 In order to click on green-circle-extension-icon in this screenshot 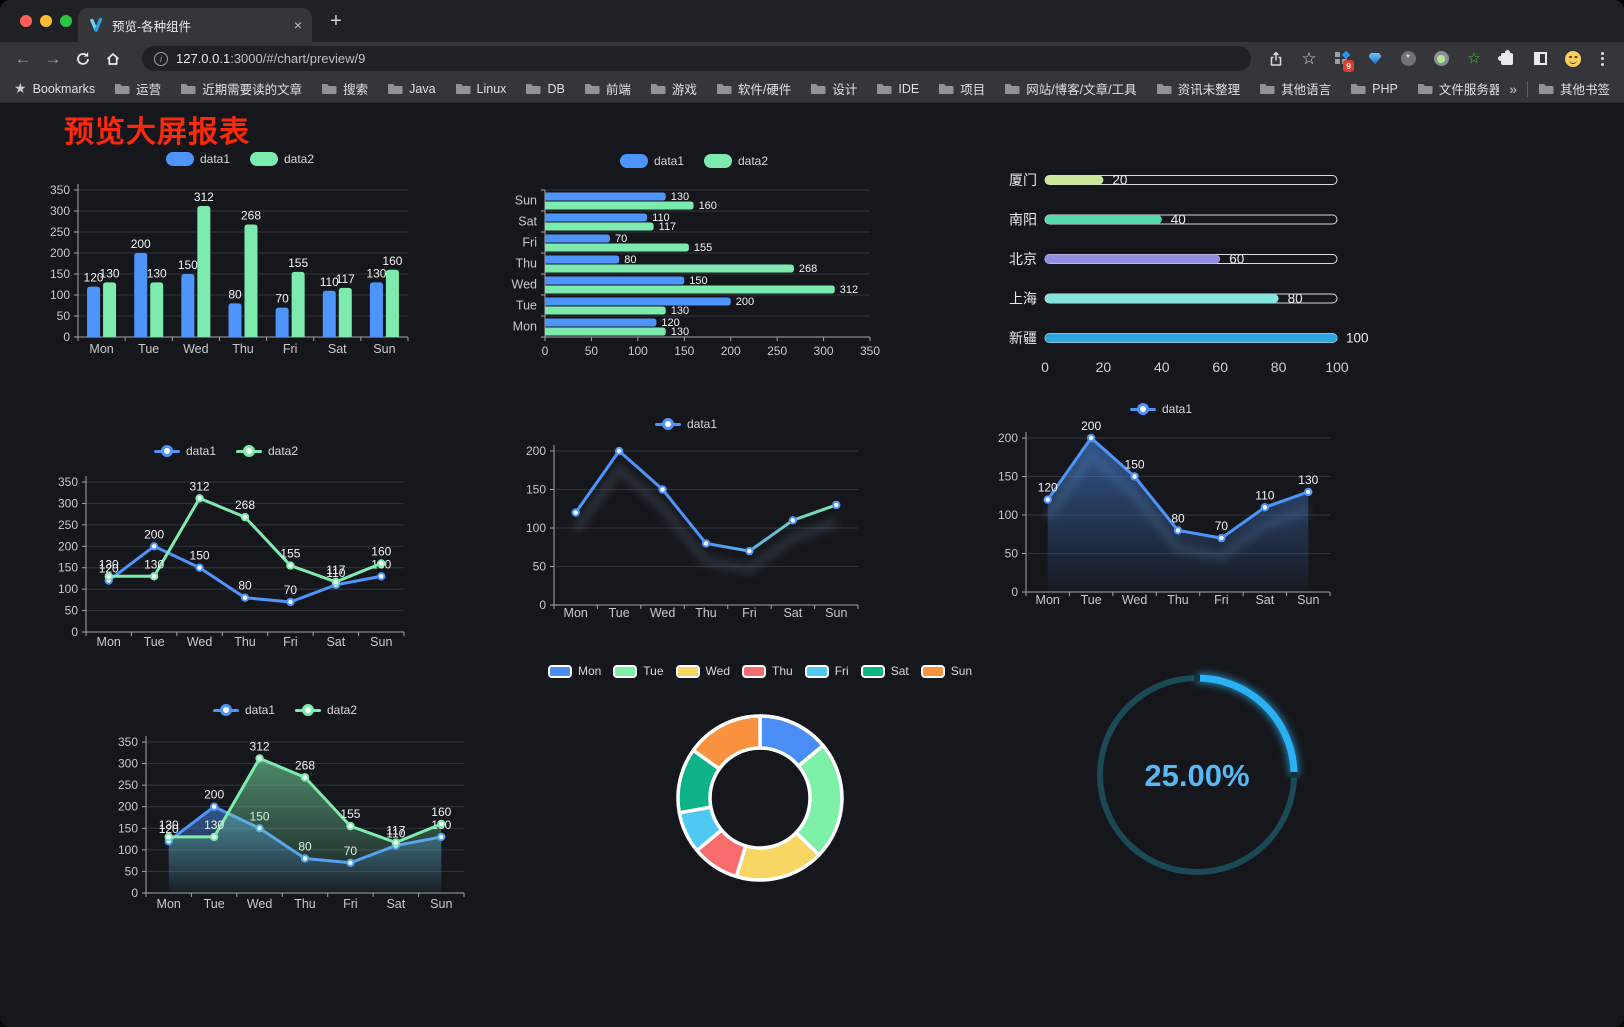, I will do `click(1441, 59)`.